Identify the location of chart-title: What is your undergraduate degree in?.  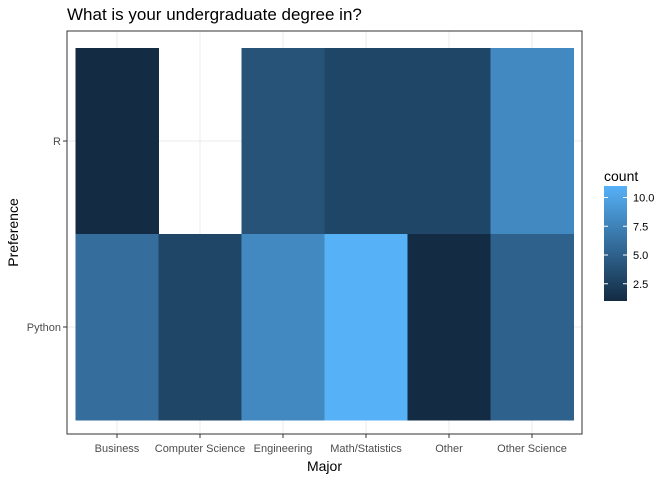
(214, 14).